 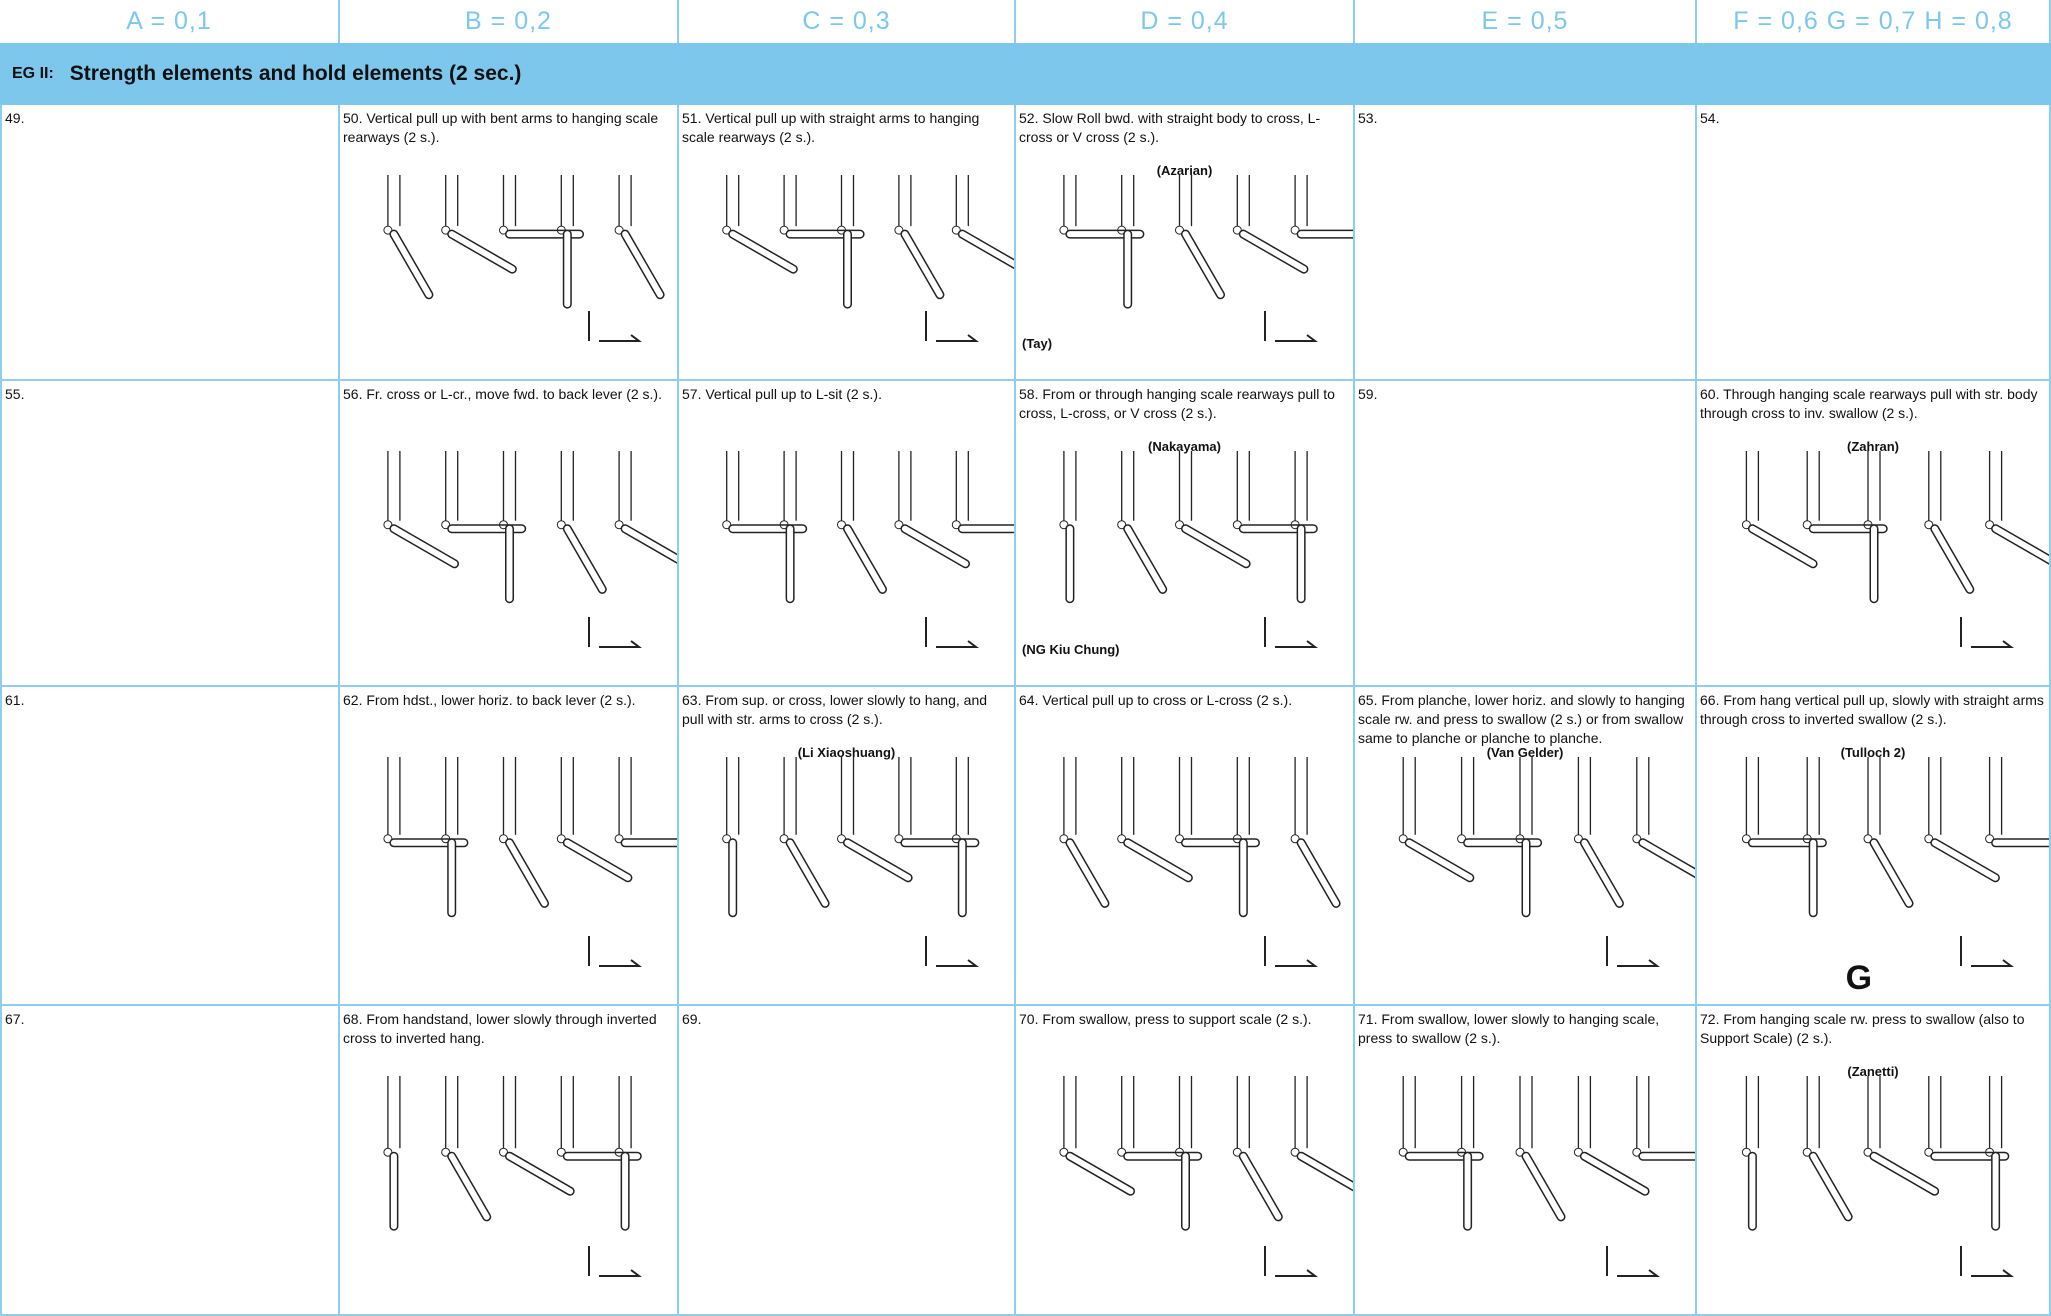 I want to click on element-name: (Van Gelder), so click(x=1525, y=752).